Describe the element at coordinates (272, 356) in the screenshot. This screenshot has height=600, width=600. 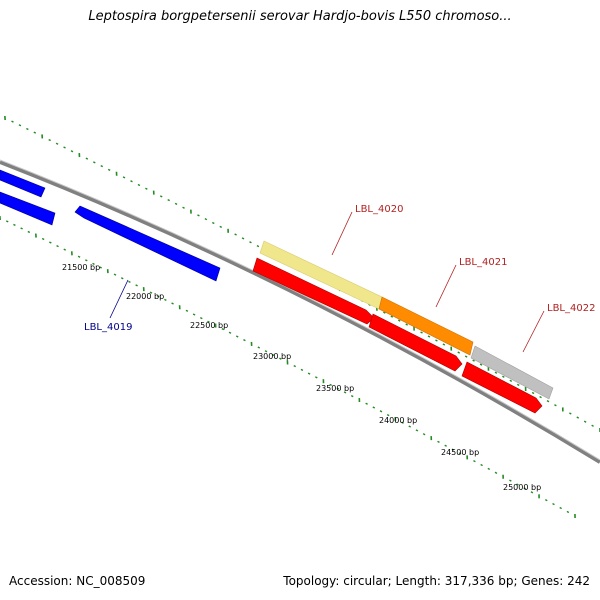
I see `scale-label-23000: 23000 bp` at that location.